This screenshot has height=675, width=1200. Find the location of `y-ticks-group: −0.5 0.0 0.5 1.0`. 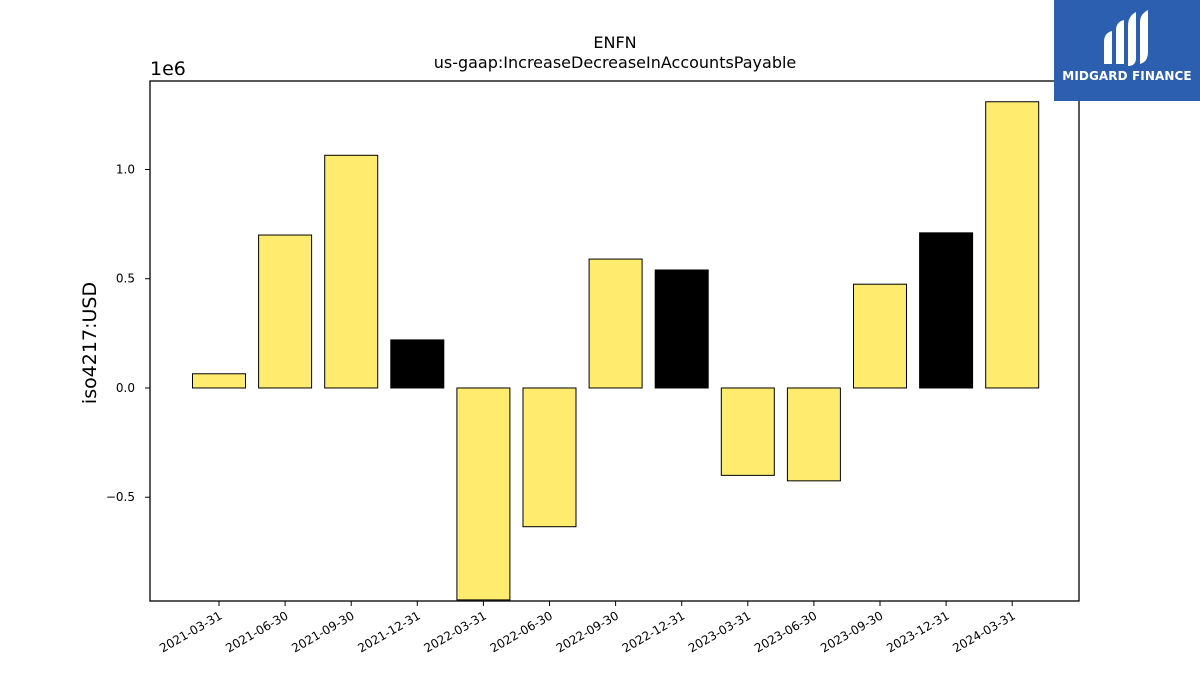

y-ticks-group: −0.5 0.0 0.5 1.0 is located at coordinates (128, 333).